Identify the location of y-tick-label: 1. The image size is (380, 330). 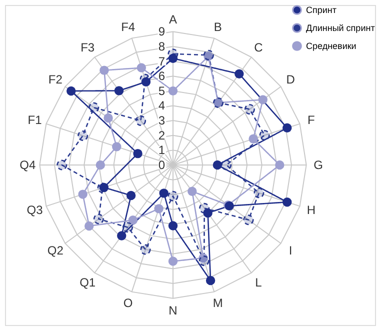
(162, 150).